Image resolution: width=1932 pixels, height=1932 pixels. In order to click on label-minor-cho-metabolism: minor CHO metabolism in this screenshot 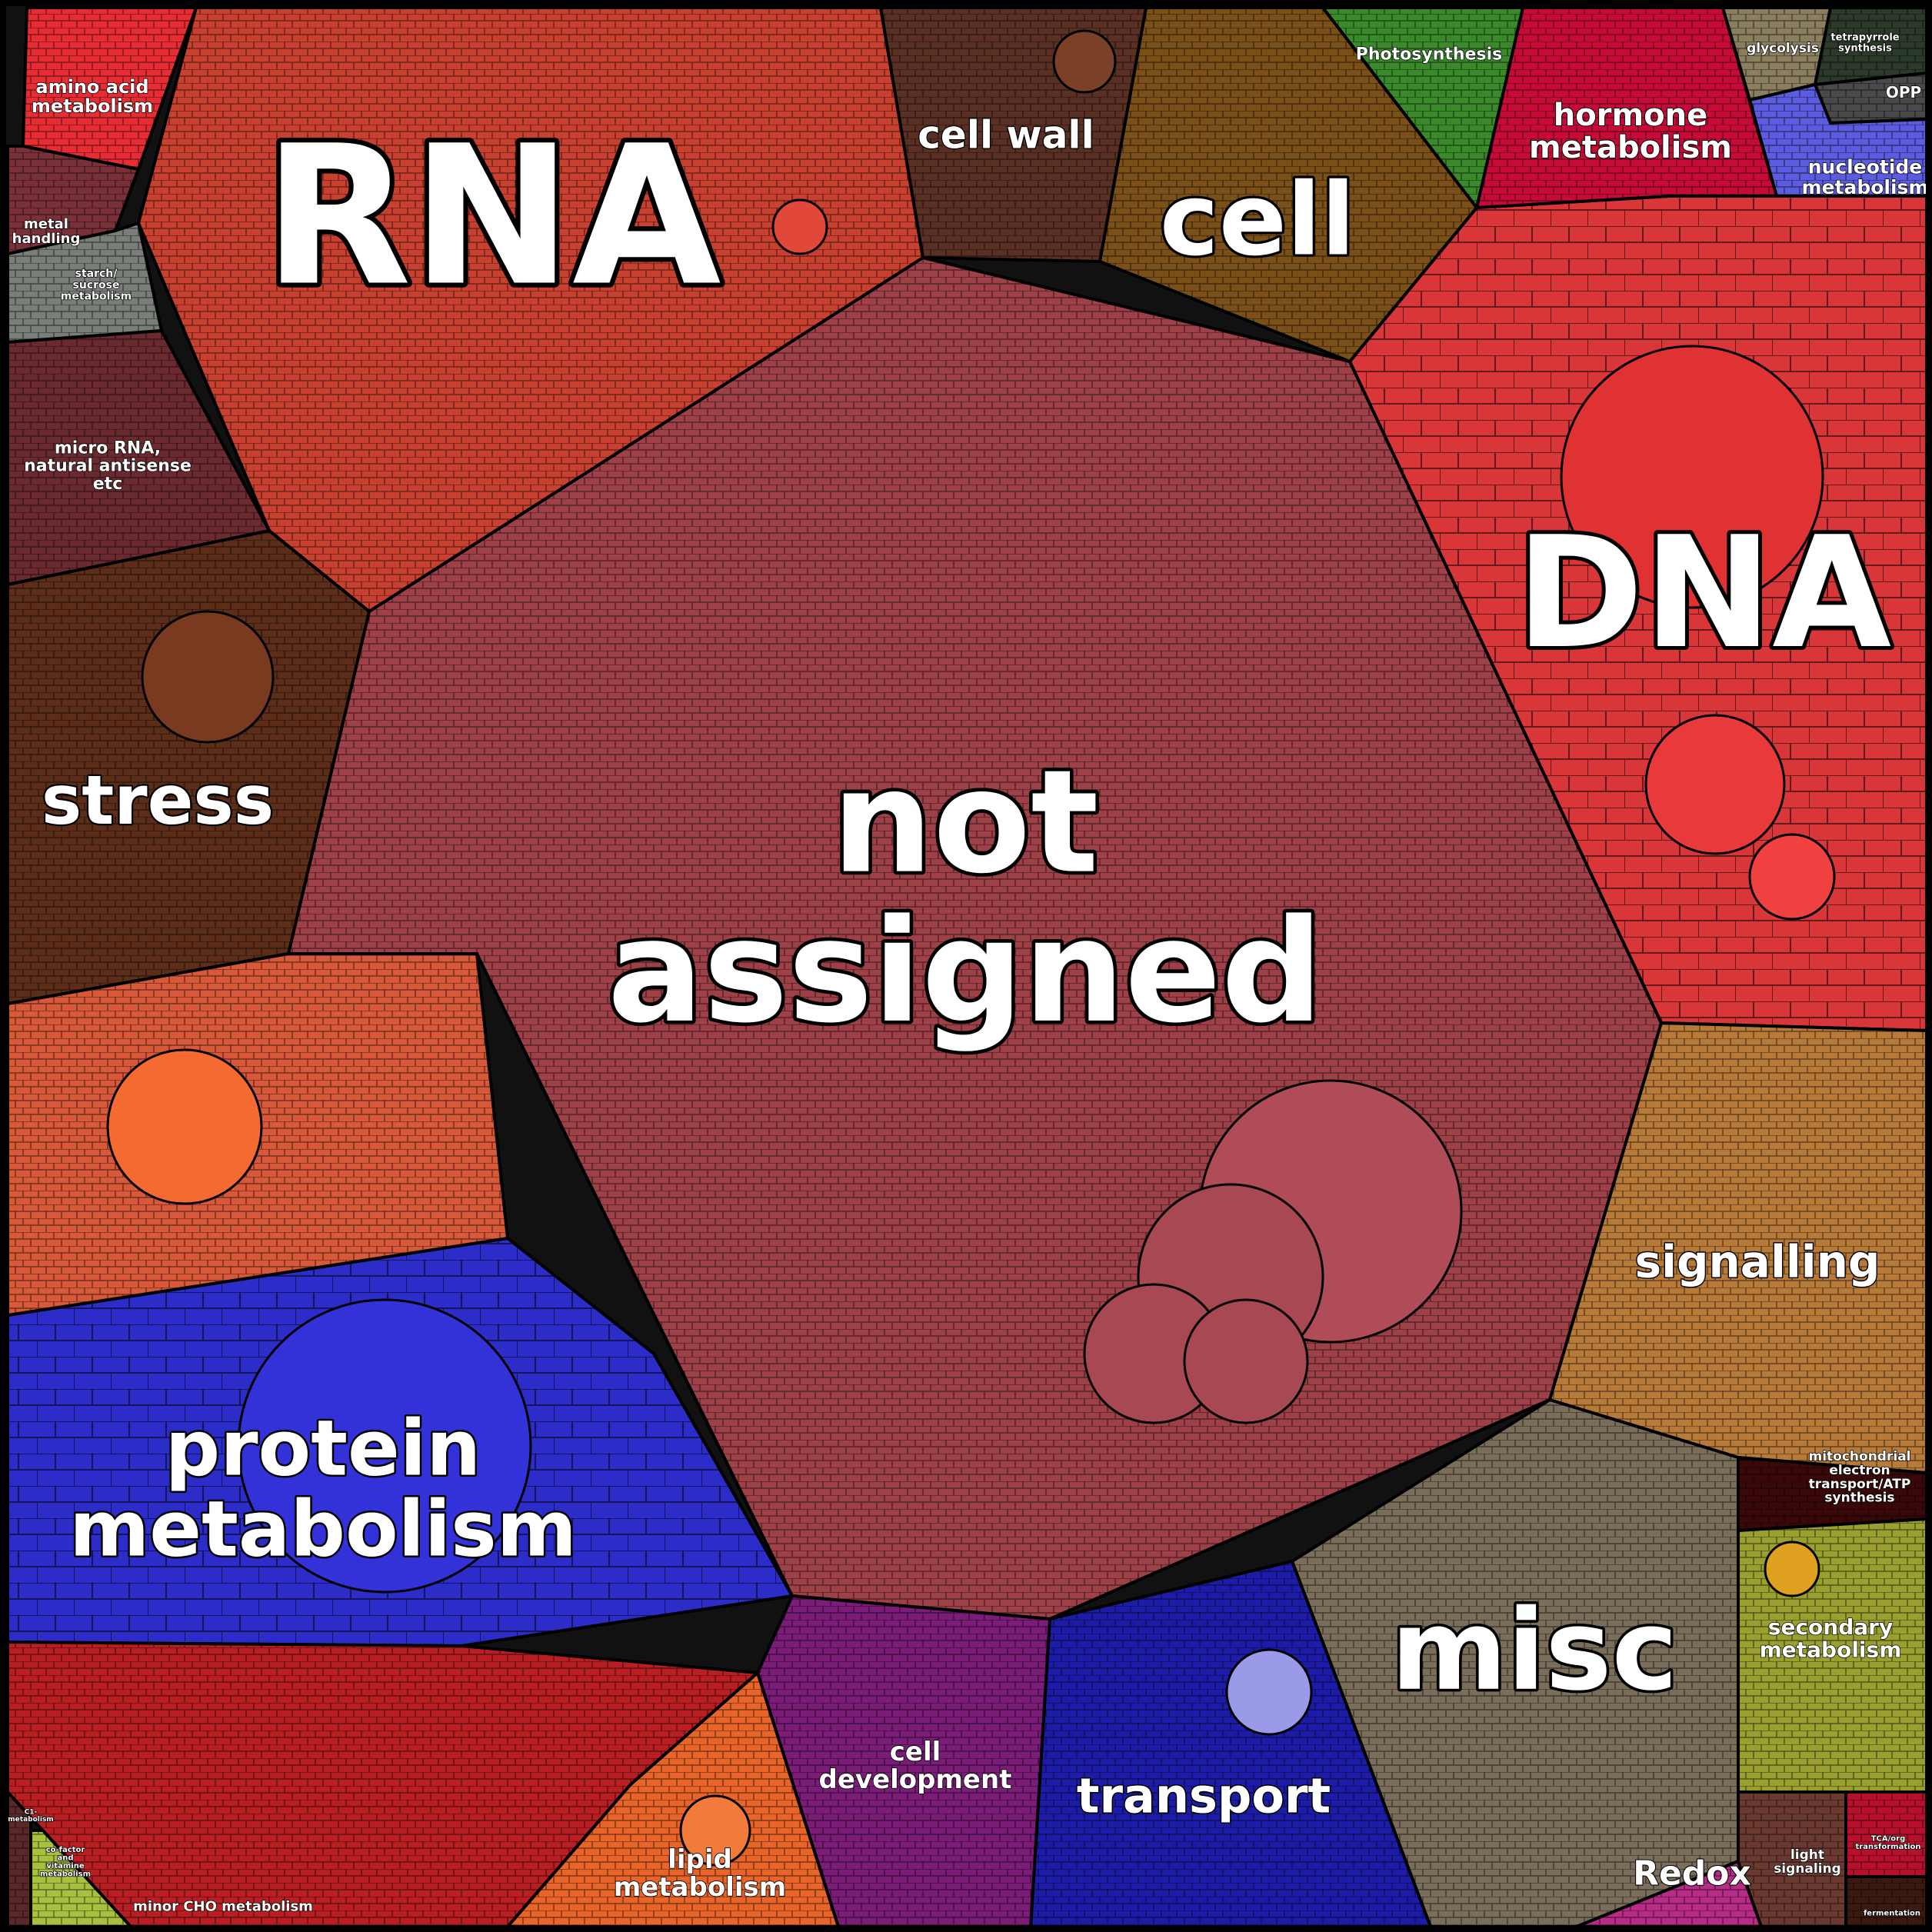, I will do `click(223, 1906)`.